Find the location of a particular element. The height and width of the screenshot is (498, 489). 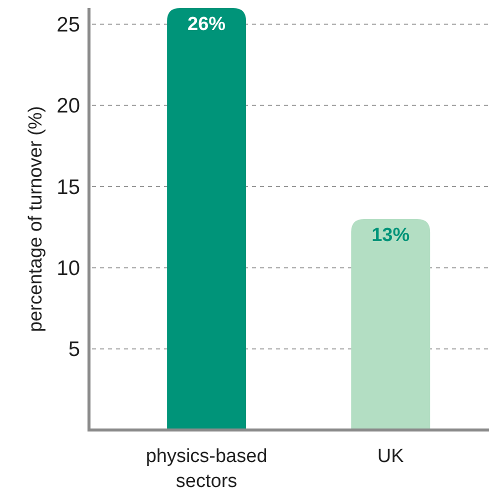

y-tick-label: 10 is located at coordinates (68, 268).